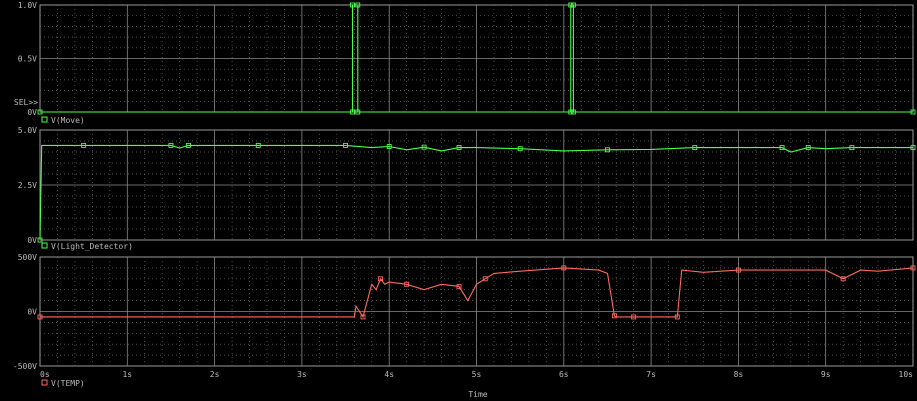  I want to click on x-tick-label: 0s, so click(45, 374).